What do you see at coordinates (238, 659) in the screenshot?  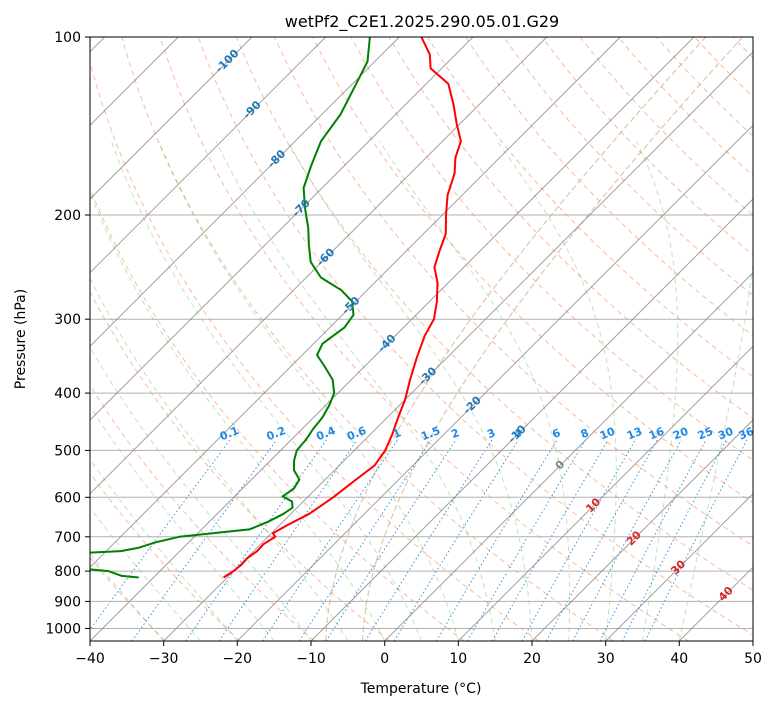 I see `x-tick-label: −20` at bounding box center [238, 659].